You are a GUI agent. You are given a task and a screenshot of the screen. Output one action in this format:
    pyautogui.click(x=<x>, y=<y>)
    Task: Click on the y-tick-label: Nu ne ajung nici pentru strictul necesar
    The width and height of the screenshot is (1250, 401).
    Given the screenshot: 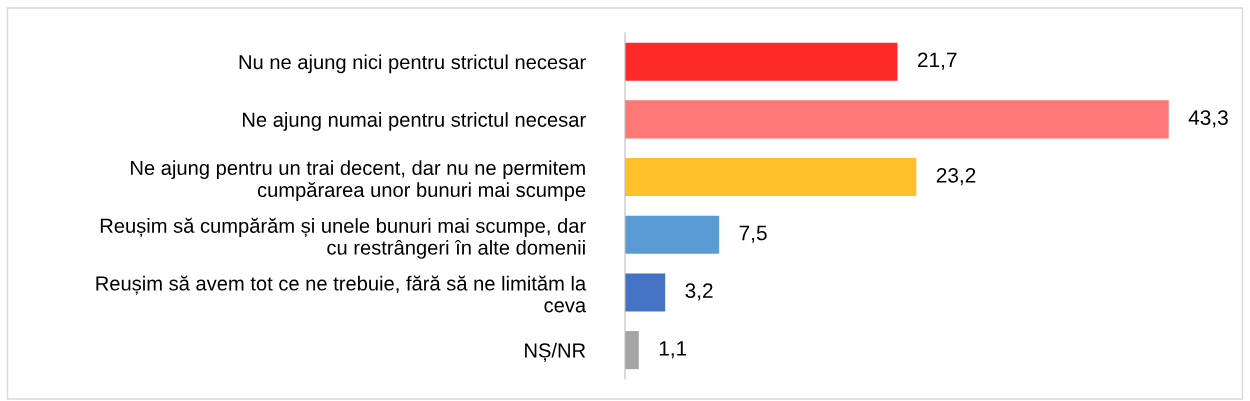 What is the action you would take?
    pyautogui.click(x=412, y=64)
    